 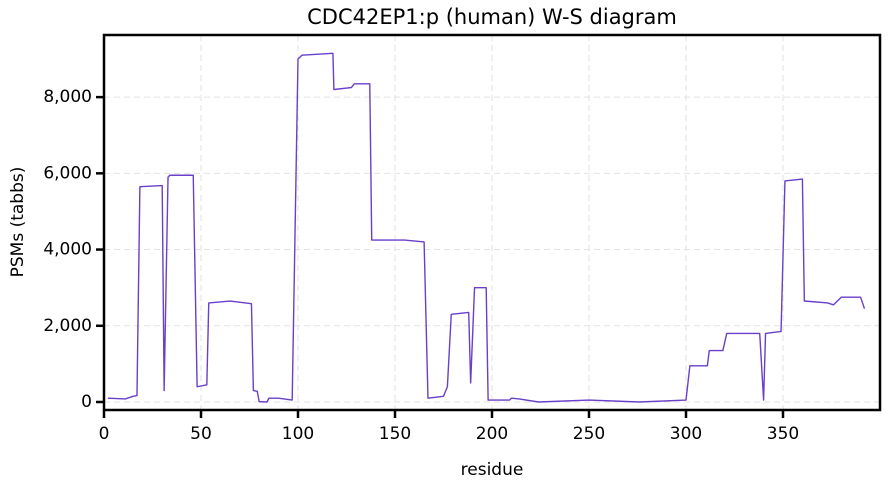 What do you see at coordinates (67, 173) in the screenshot?
I see `y-tick-label: 6,000` at bounding box center [67, 173].